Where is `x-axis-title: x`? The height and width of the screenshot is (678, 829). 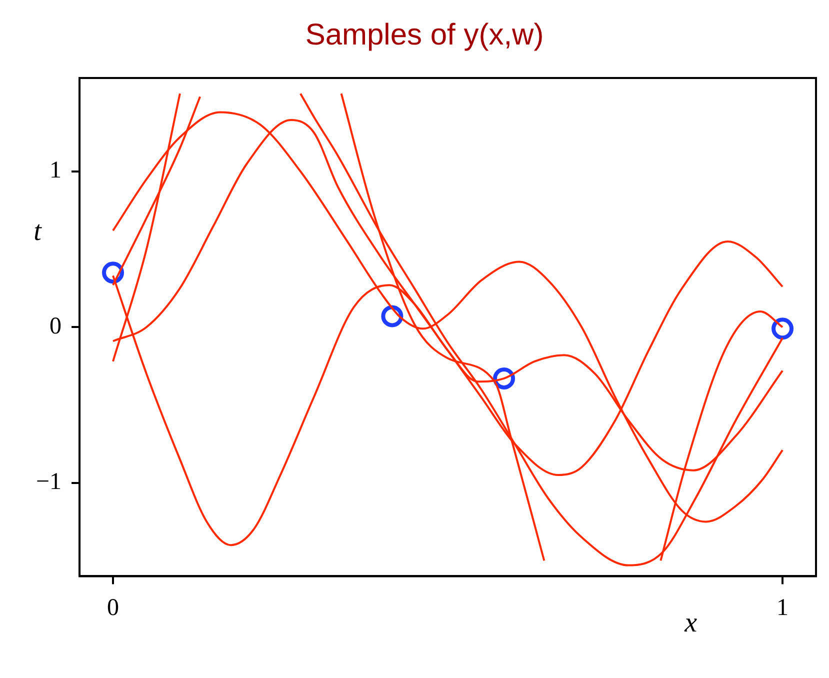
x-axis-title: x is located at coordinates (691, 623).